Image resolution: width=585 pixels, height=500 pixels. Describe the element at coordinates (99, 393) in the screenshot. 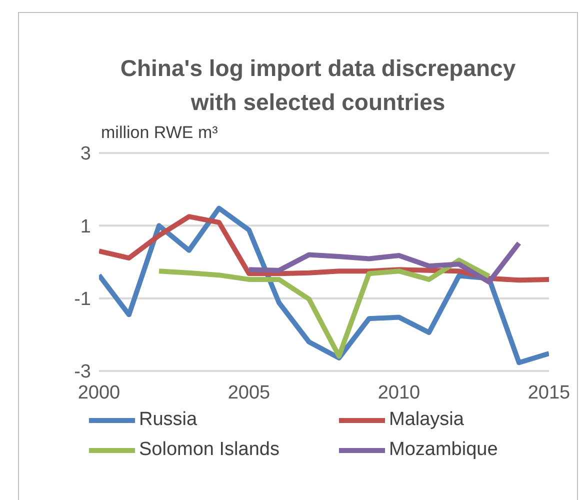

I see `x-tick-label: 2000` at that location.